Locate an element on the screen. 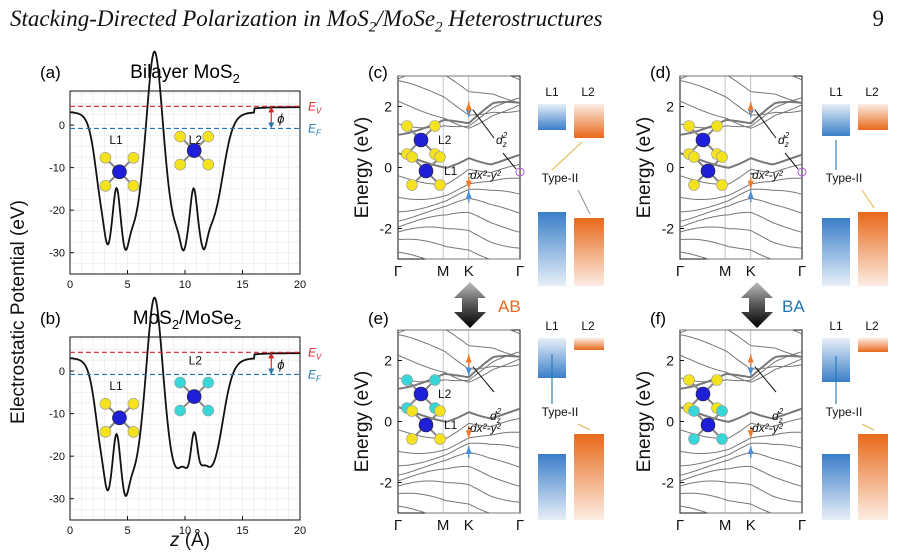 The width and height of the screenshot is (901, 553). type-ii-arrow-up is located at coordinates (567, 156).